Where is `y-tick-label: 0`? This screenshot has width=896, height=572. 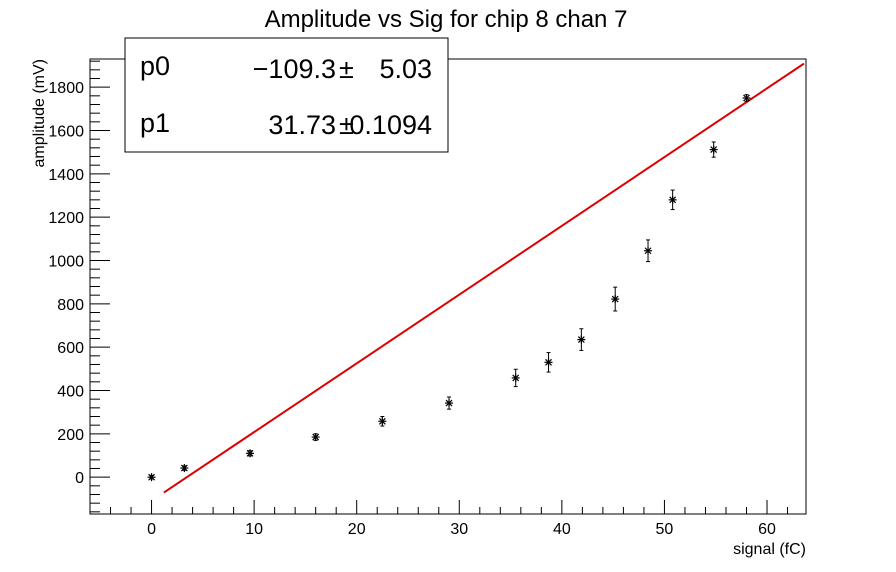 y-tick-label: 0 is located at coordinates (79, 478).